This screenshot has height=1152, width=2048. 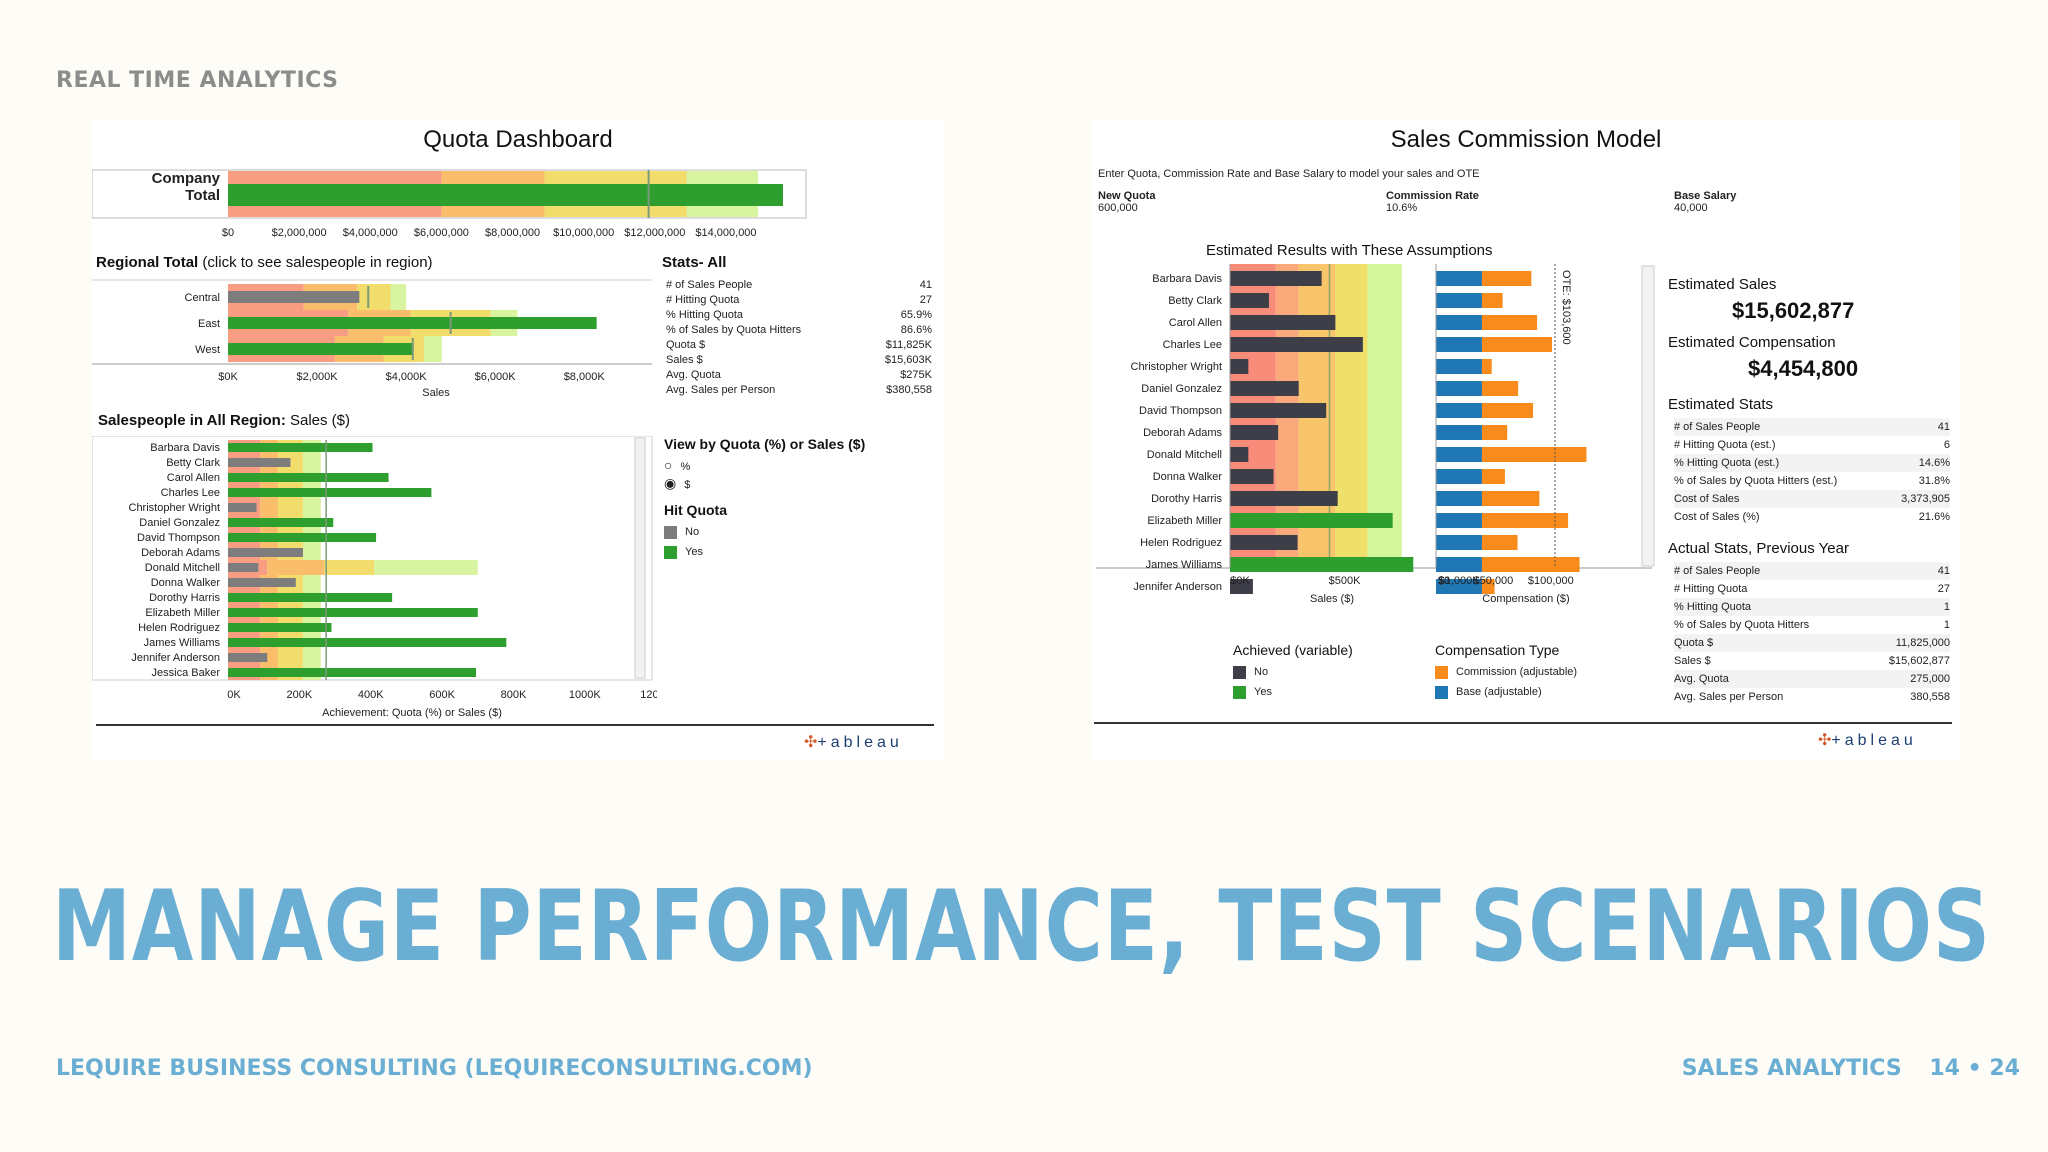 What do you see at coordinates (765, 444) in the screenshot?
I see `view-control-heading: View by Quota (%) or Sales ($)` at bounding box center [765, 444].